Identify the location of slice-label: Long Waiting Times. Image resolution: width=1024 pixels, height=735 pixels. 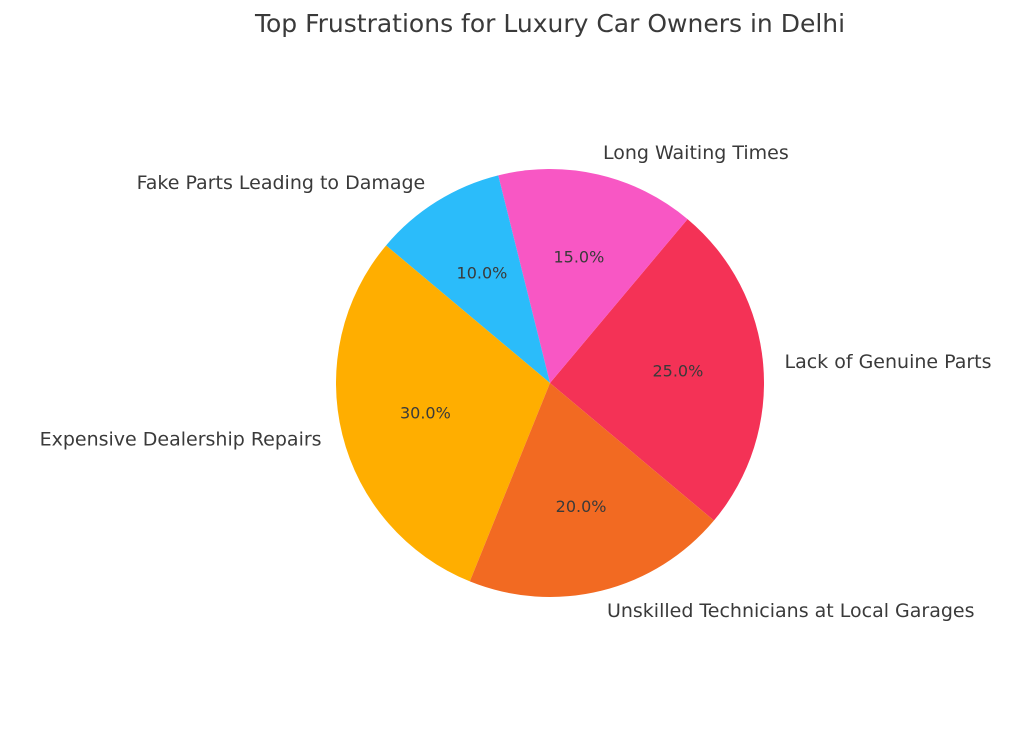
(696, 153).